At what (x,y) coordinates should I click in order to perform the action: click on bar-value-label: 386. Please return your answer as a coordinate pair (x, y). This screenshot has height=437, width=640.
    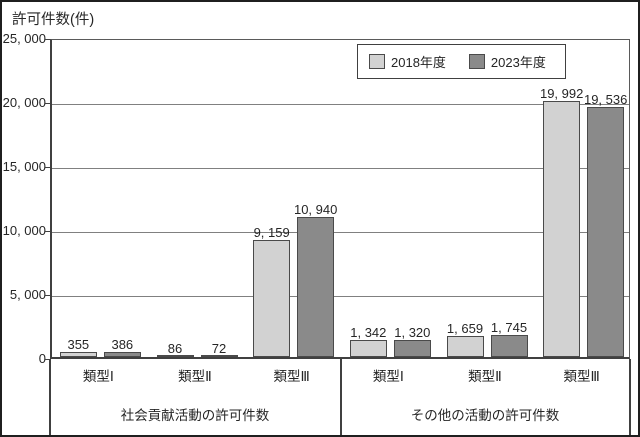
    Looking at the image, I should click on (122, 345).